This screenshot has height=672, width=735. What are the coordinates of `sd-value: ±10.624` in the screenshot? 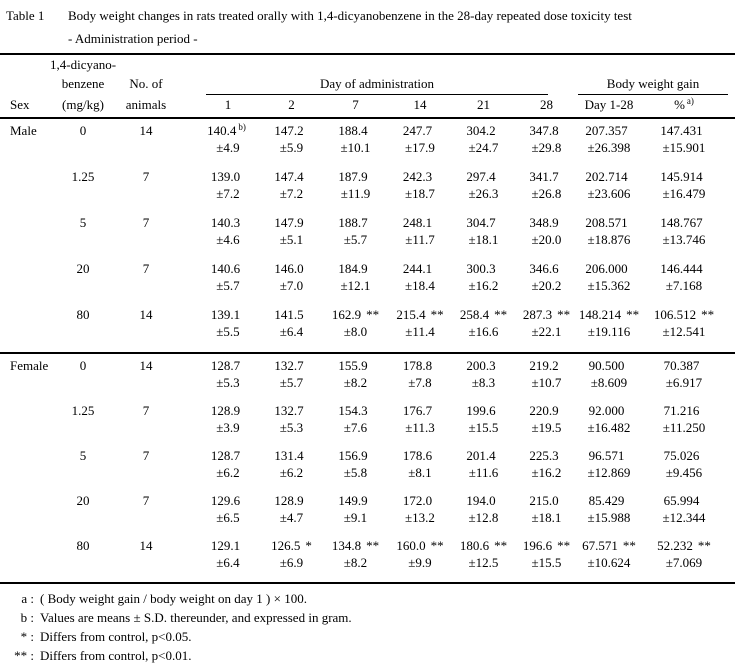 It's located at (609, 562).